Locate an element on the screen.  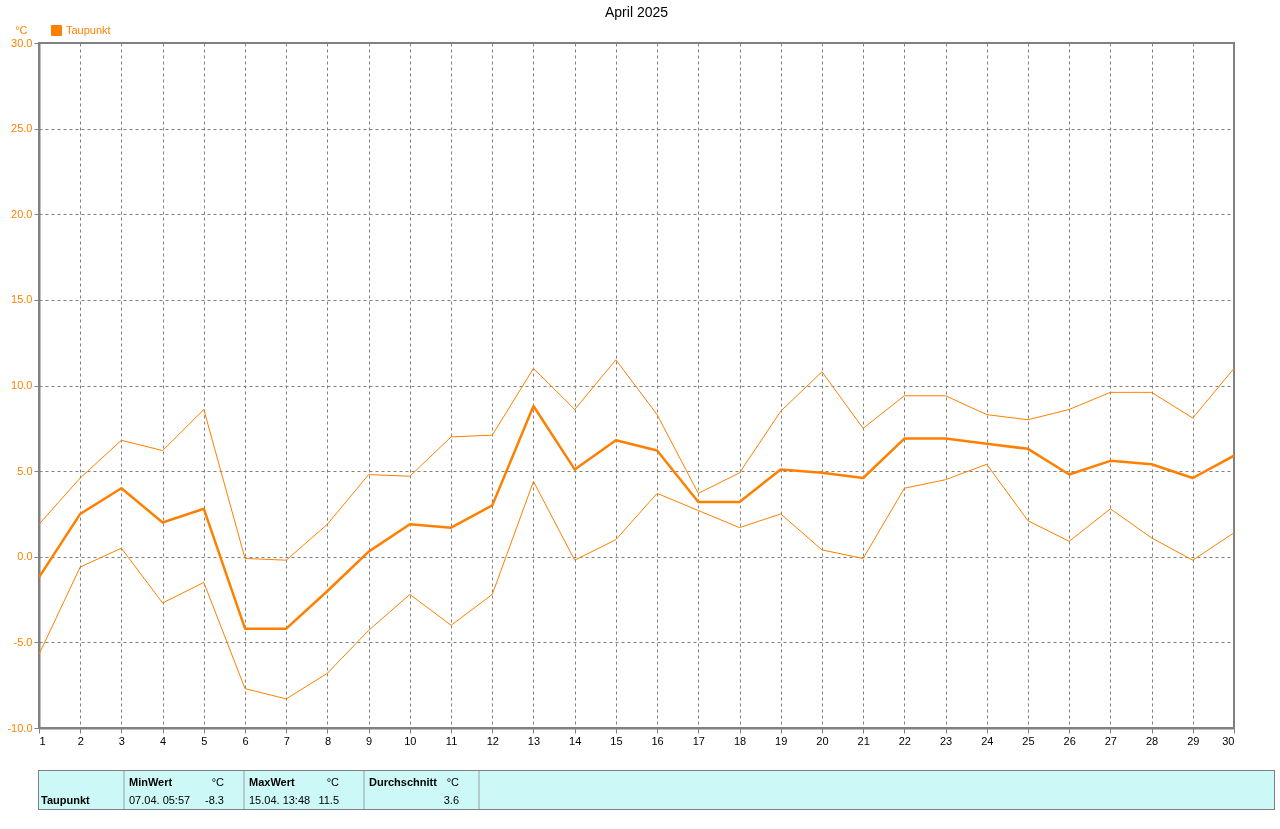
x-tick-label: 18 is located at coordinates (740, 740).